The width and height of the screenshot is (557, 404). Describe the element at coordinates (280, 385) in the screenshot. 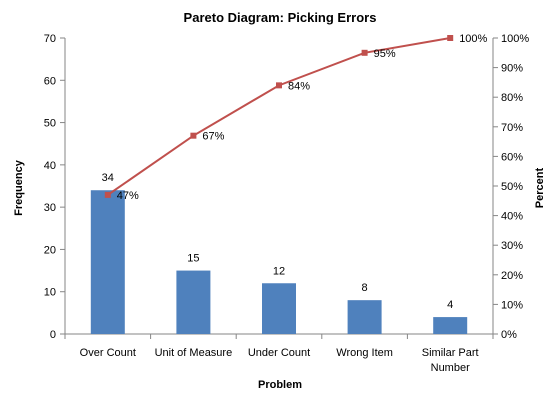

I see `x-axis-title: Problem` at that location.